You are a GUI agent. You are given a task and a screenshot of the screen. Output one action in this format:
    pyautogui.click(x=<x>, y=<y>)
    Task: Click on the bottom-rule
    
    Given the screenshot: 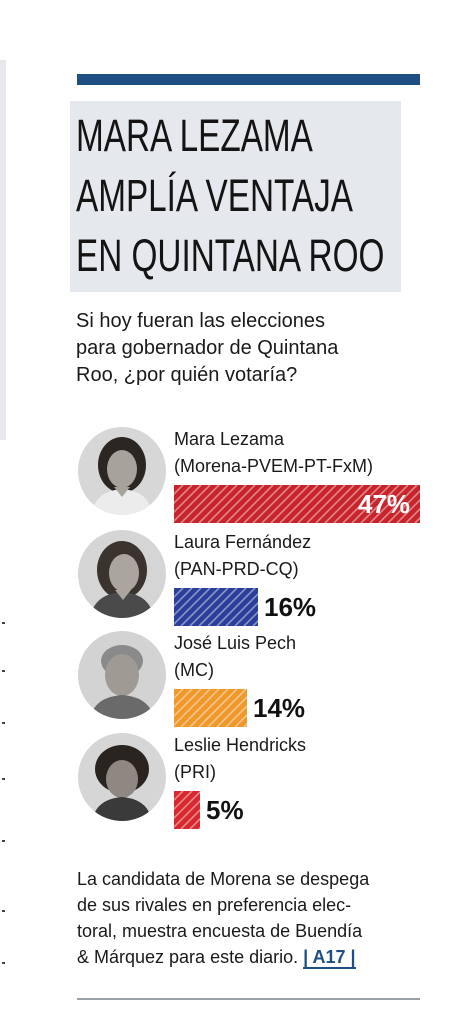 What is the action you would take?
    pyautogui.click(x=248, y=999)
    